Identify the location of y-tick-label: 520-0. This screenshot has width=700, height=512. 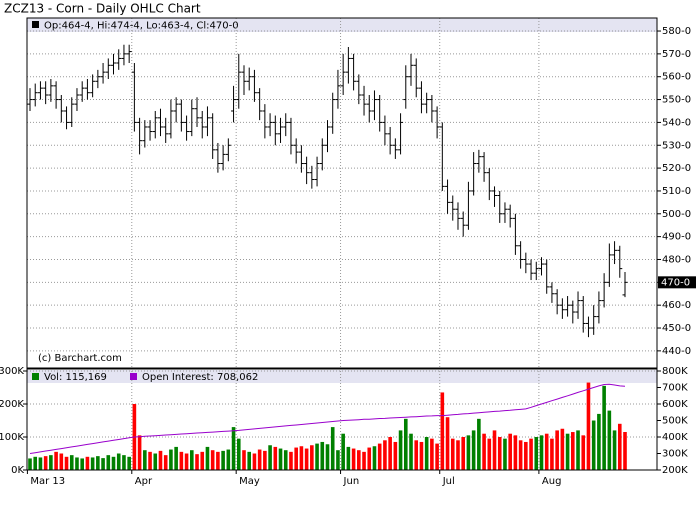
(676, 168).